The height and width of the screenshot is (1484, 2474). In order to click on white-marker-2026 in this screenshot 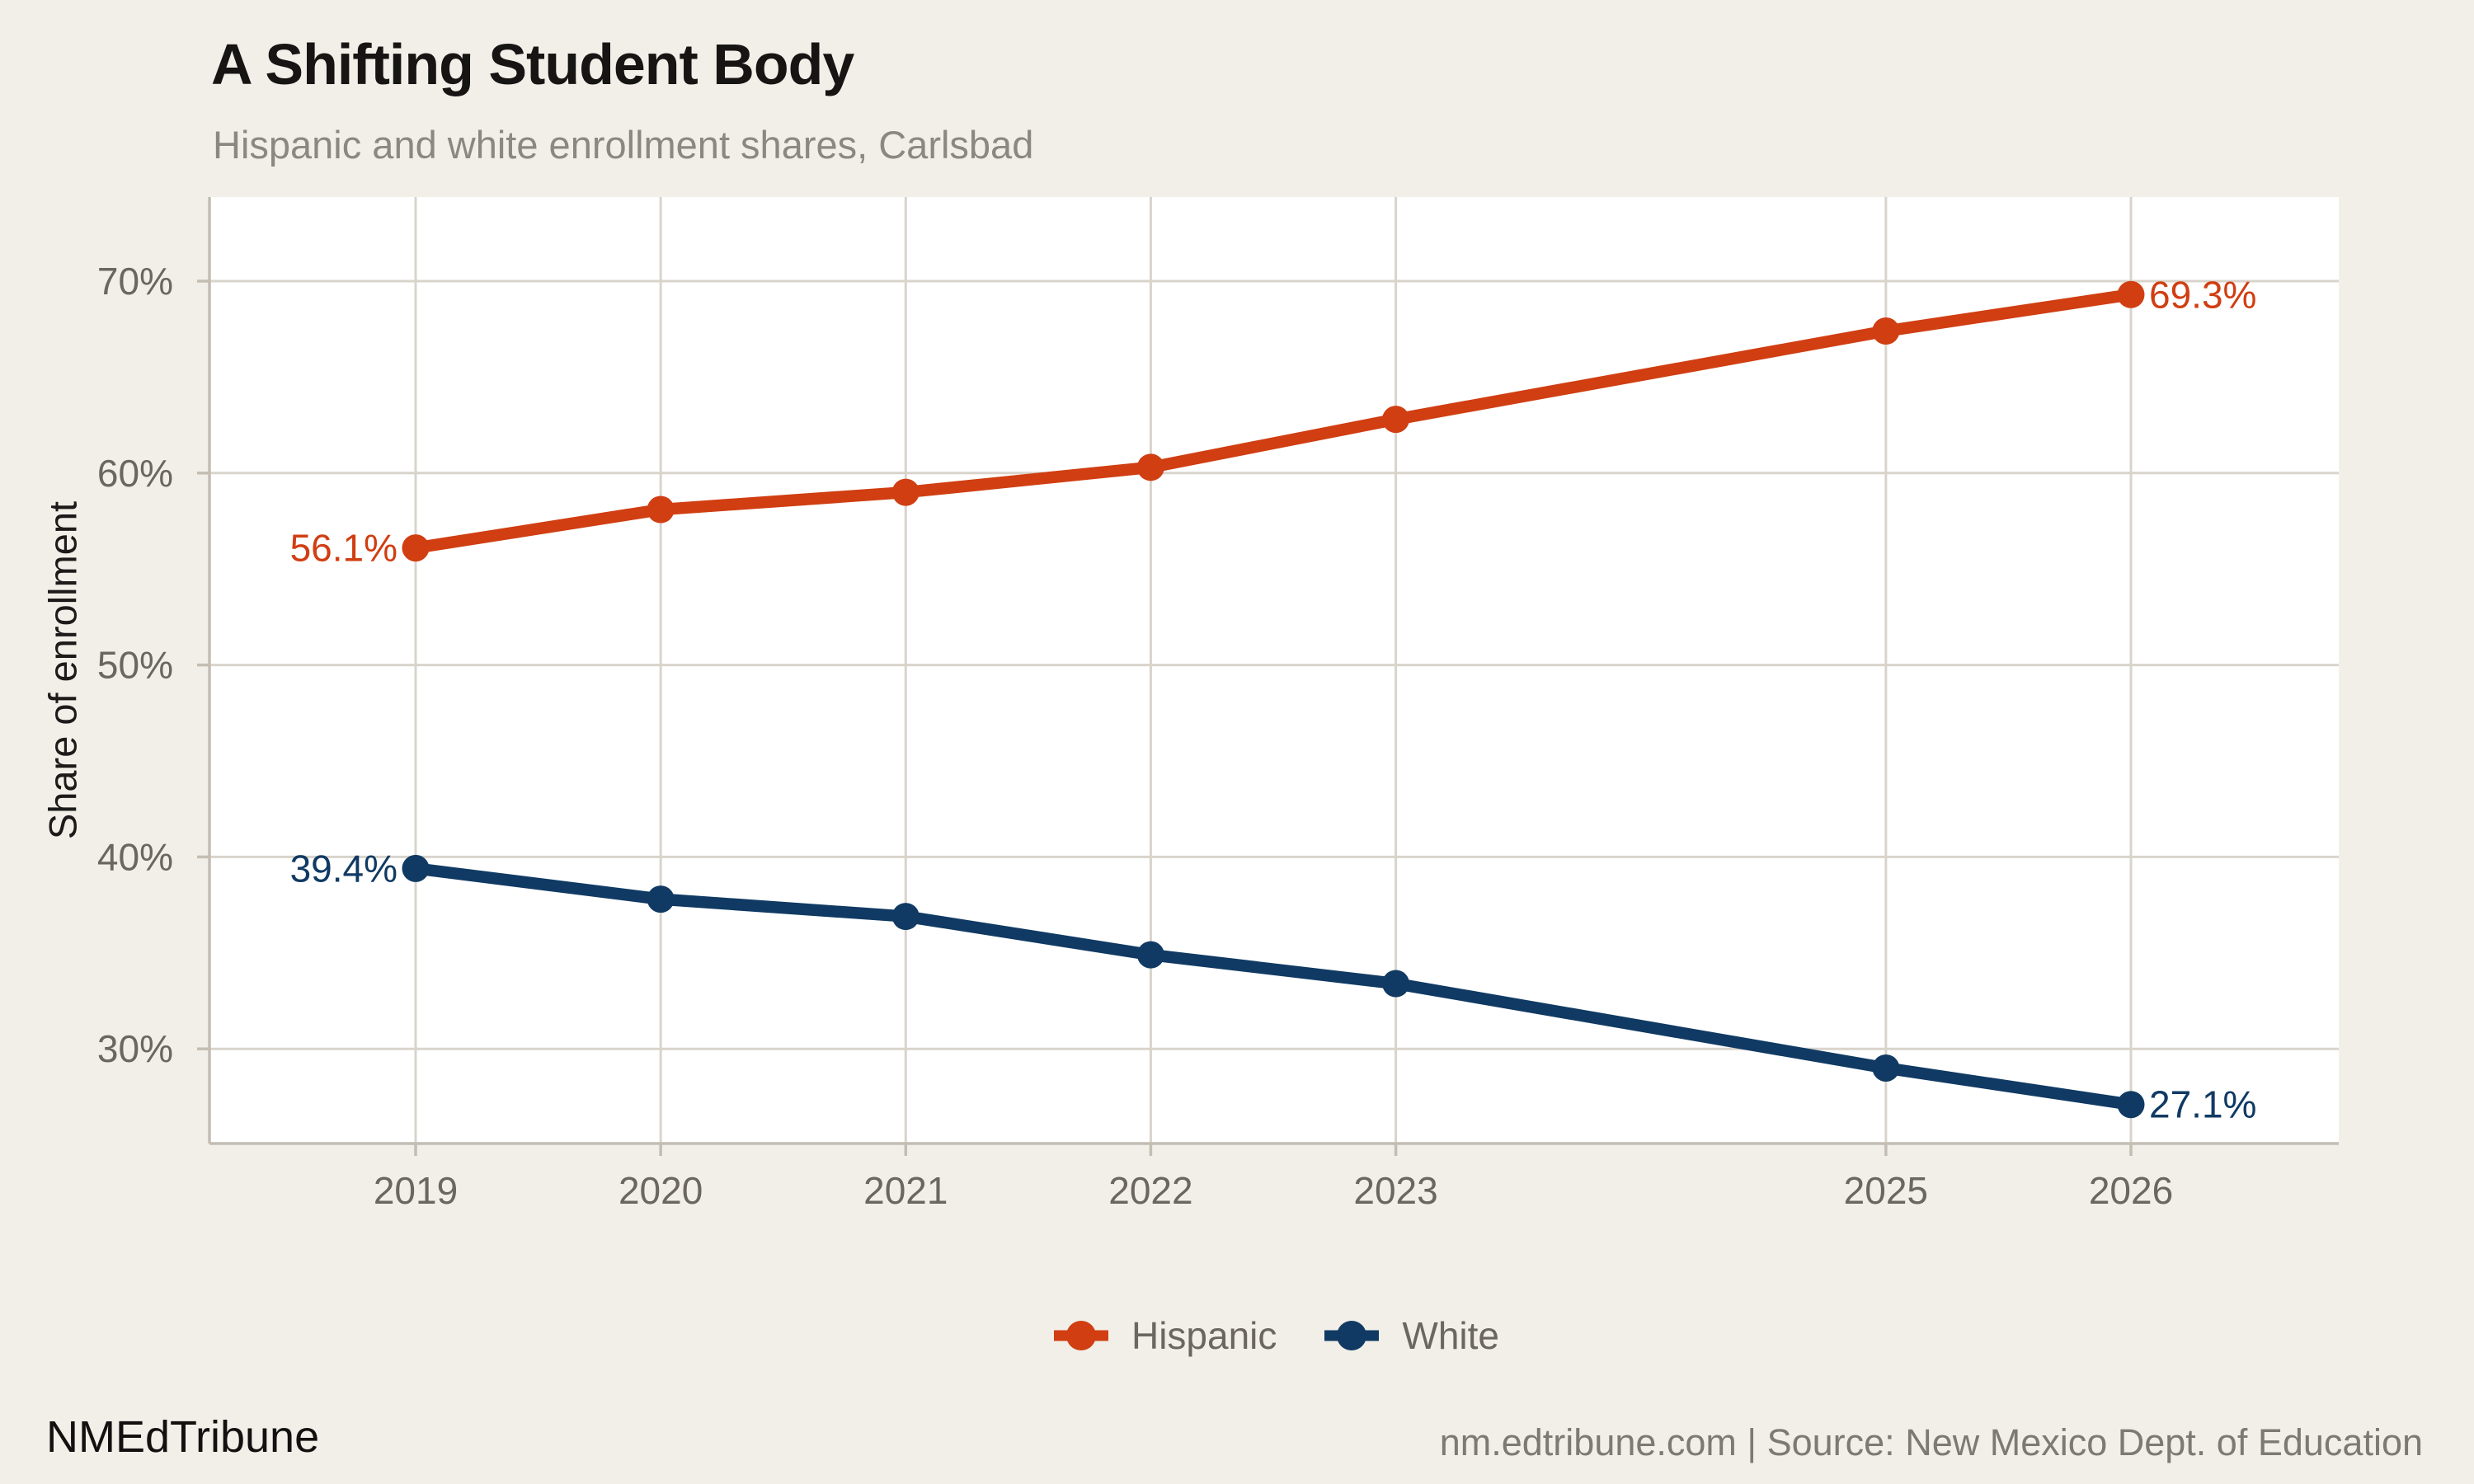, I will do `click(2131, 1105)`.